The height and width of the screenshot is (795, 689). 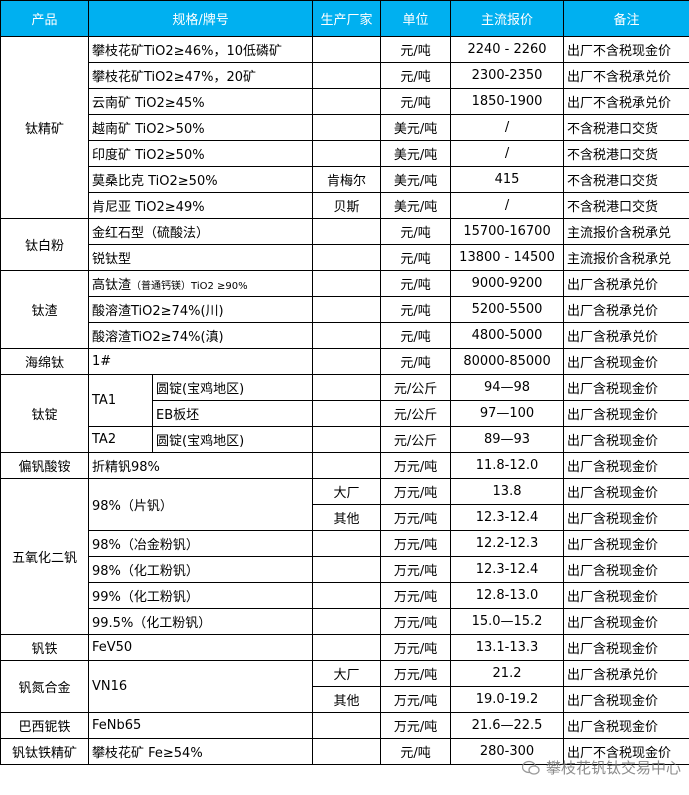 What do you see at coordinates (200, 543) in the screenshot?
I see `spec-cell: 98%（冶金粉钒）` at bounding box center [200, 543].